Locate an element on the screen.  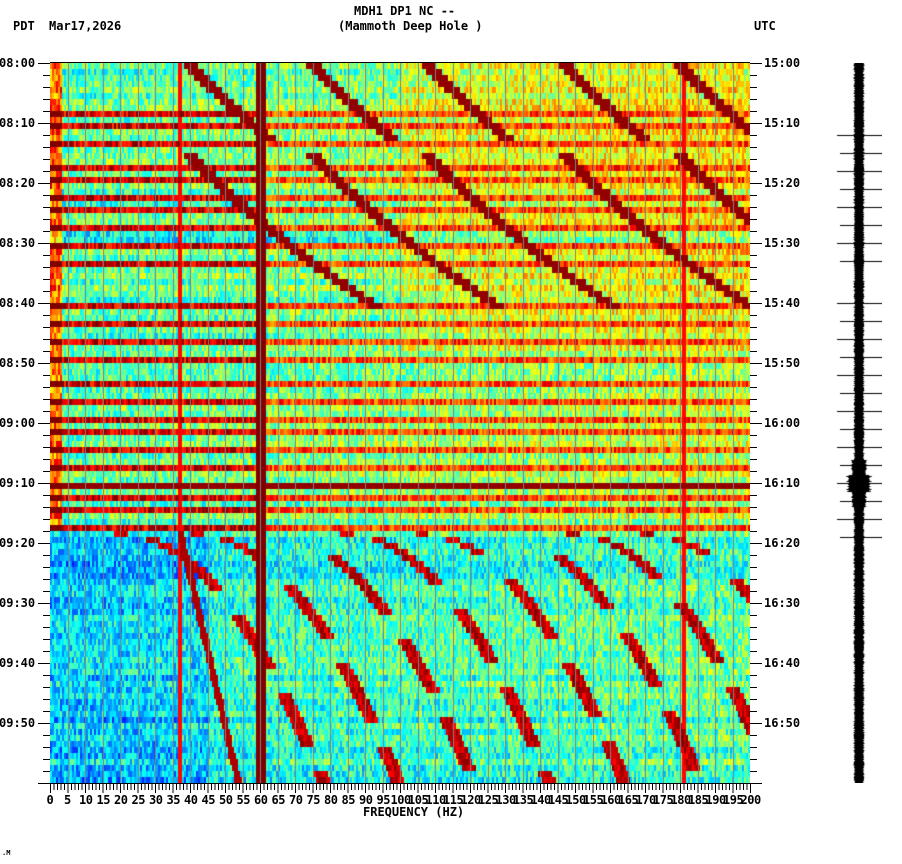
y-tick-label-right: 15:10 is located at coordinates (782, 123).